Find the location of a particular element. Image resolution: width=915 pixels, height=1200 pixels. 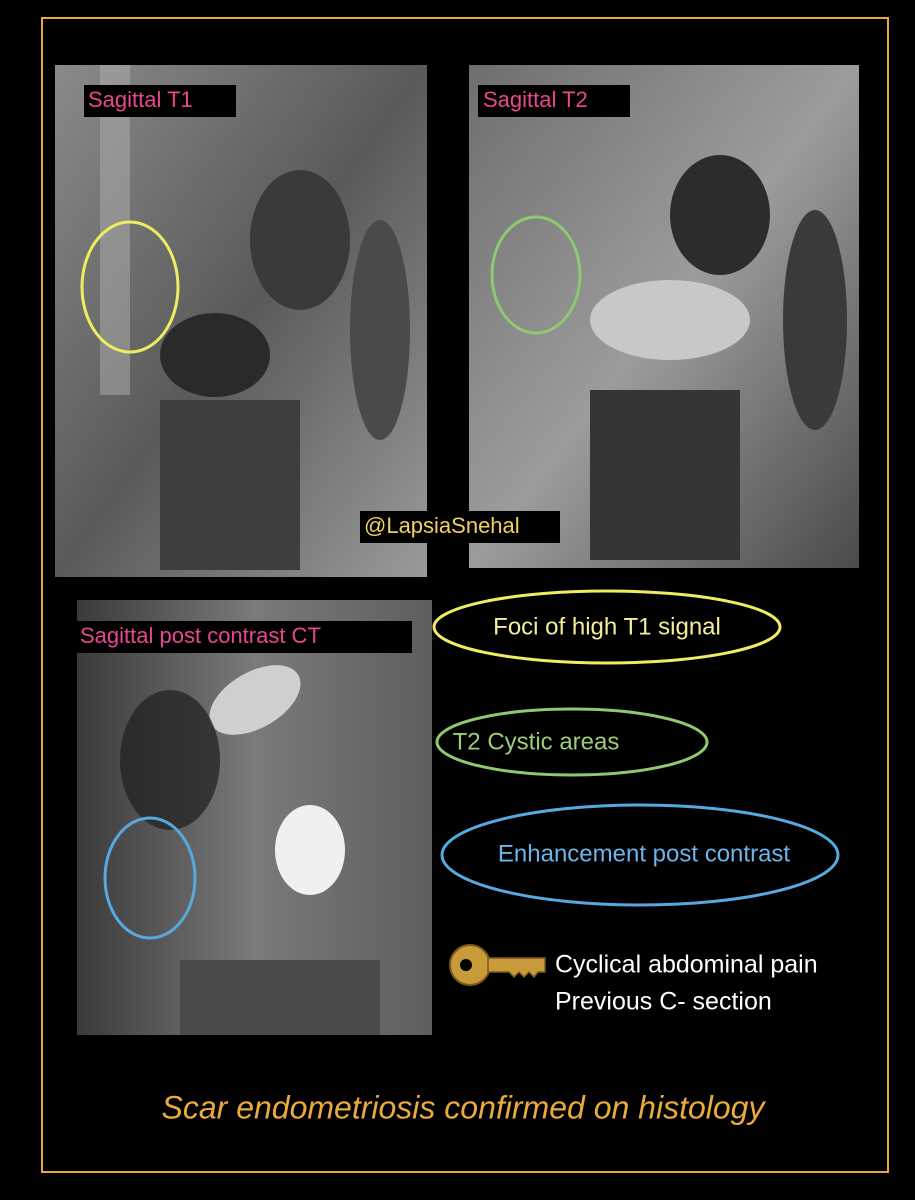

key-point: Previous C- section is located at coordinates (663, 1002).